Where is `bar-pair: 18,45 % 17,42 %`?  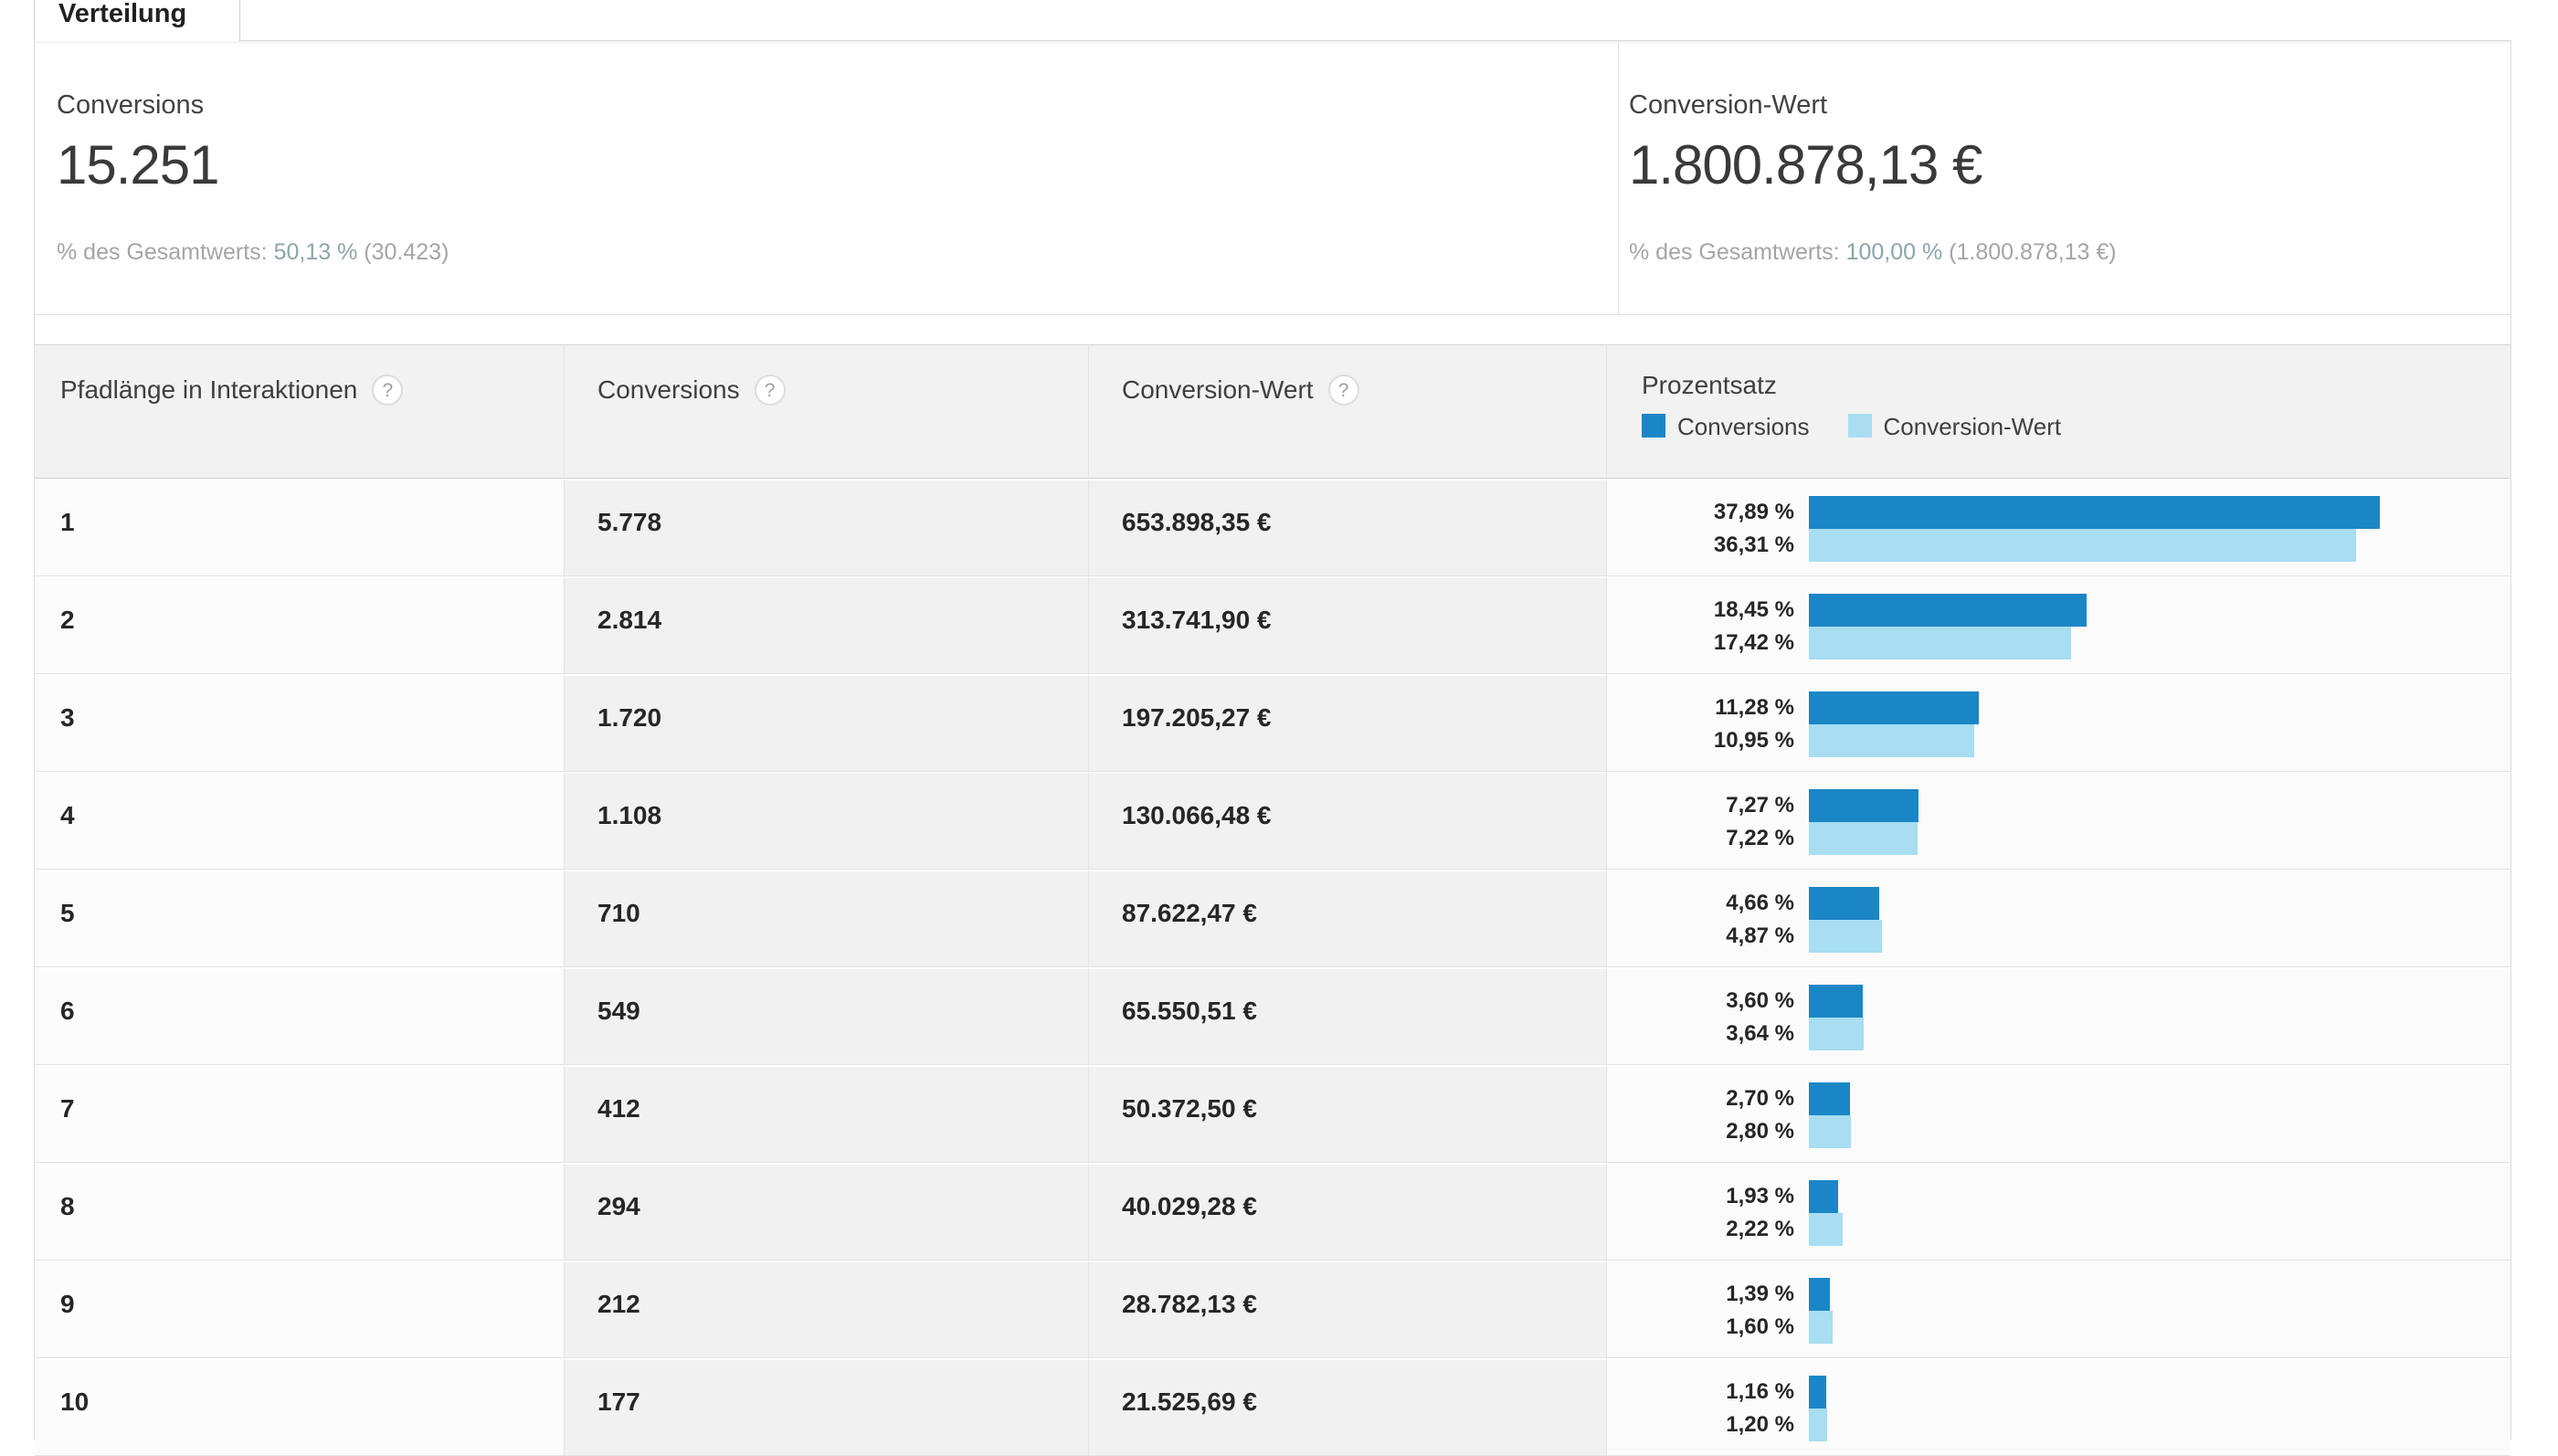
bar-pair: 18,45 % 17,42 % is located at coordinates (2058, 627).